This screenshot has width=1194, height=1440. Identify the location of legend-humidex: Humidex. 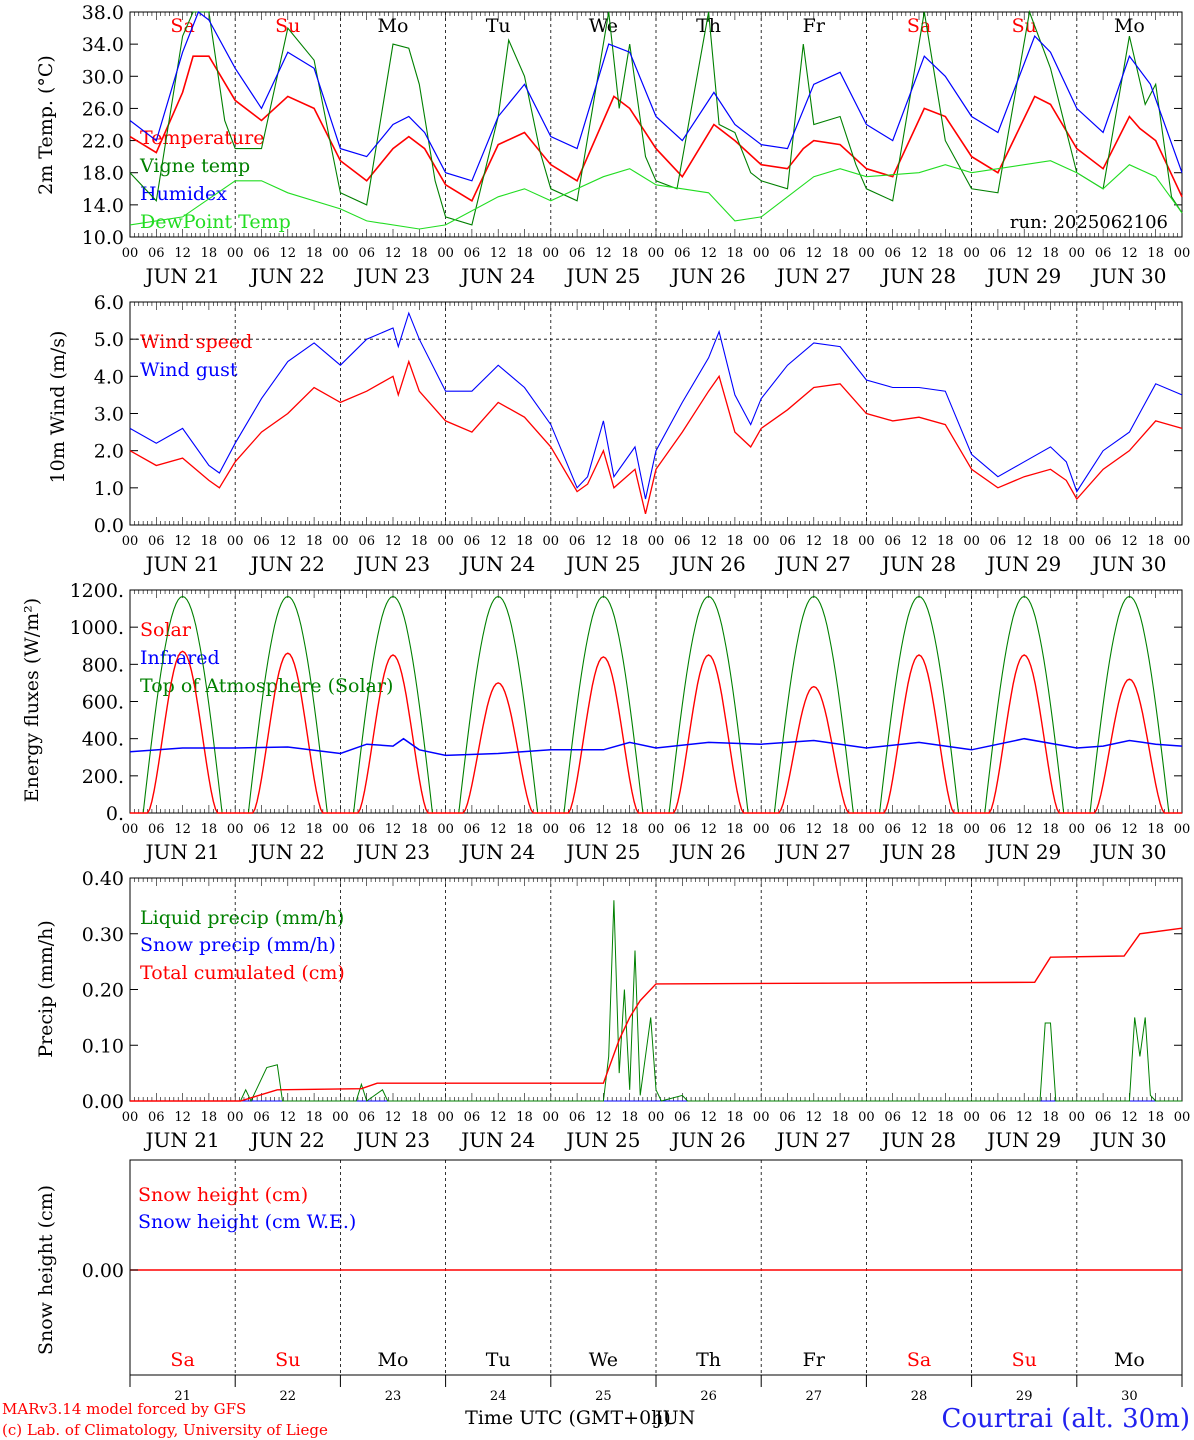
(183, 194).